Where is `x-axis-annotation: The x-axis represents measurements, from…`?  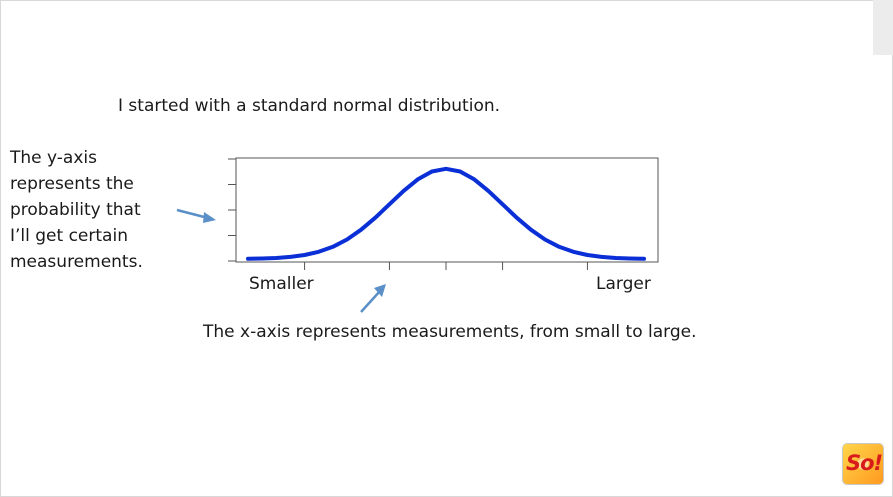
x-axis-annotation: The x-axis represents measurements, from… is located at coordinates (450, 332).